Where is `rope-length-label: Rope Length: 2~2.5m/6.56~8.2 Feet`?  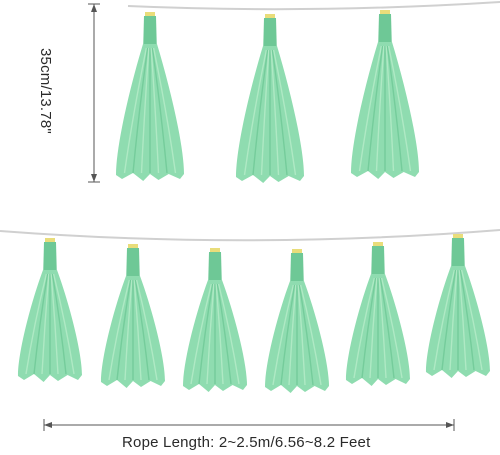
rope-length-label: Rope Length: 2~2.5m/6.56~8.2 Feet is located at coordinates (246, 442).